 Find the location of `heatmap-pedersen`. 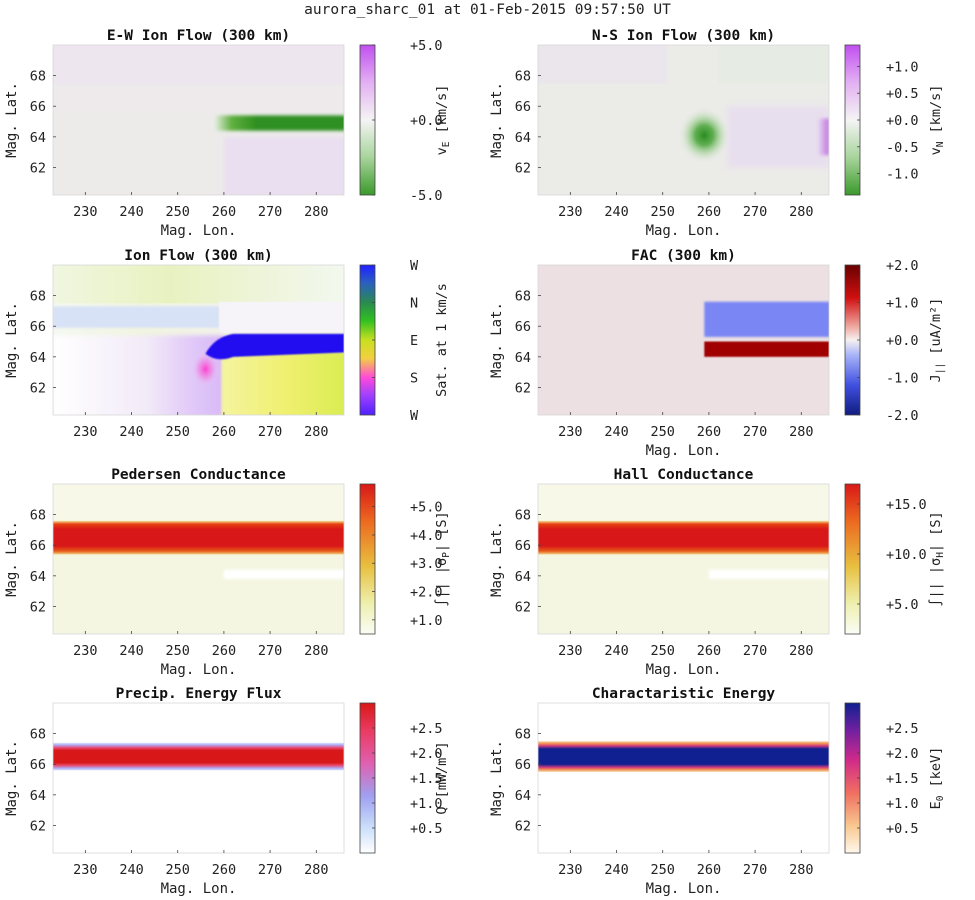

heatmap-pedersen is located at coordinates (198, 559).